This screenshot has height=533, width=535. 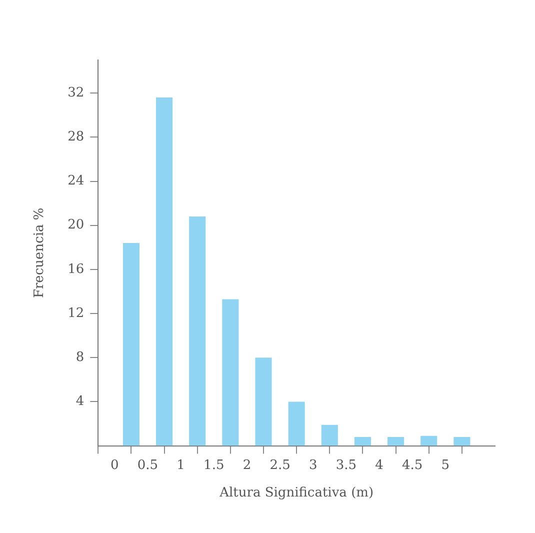 What do you see at coordinates (214, 465) in the screenshot?
I see `x-tick-label: 1.5` at bounding box center [214, 465].